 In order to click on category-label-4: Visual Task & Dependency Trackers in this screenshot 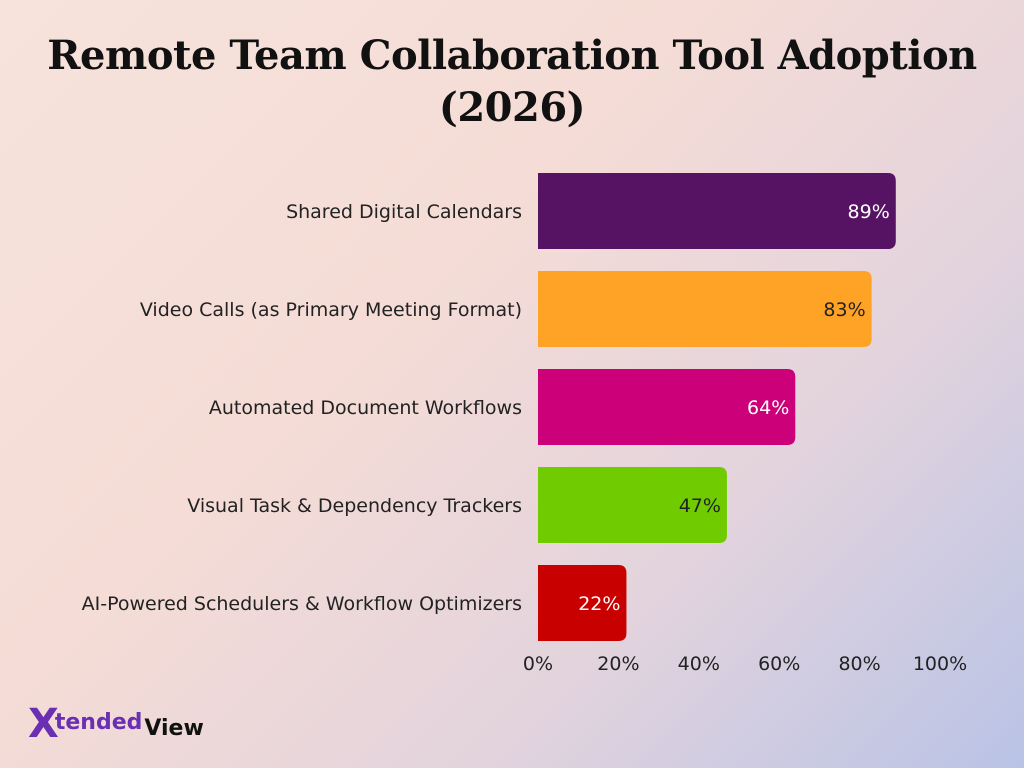, I will do `click(354, 506)`.